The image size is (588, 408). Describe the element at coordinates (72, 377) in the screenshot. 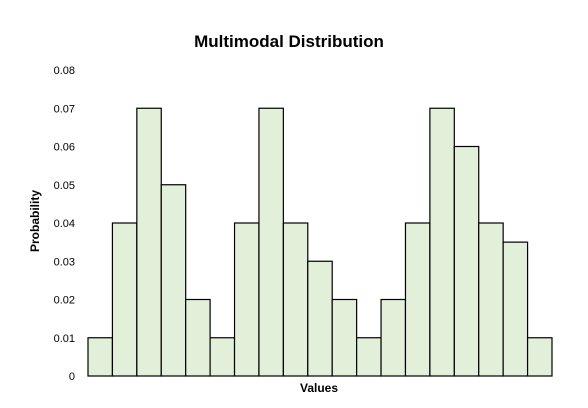

I see `y-tick-label: 0` at that location.